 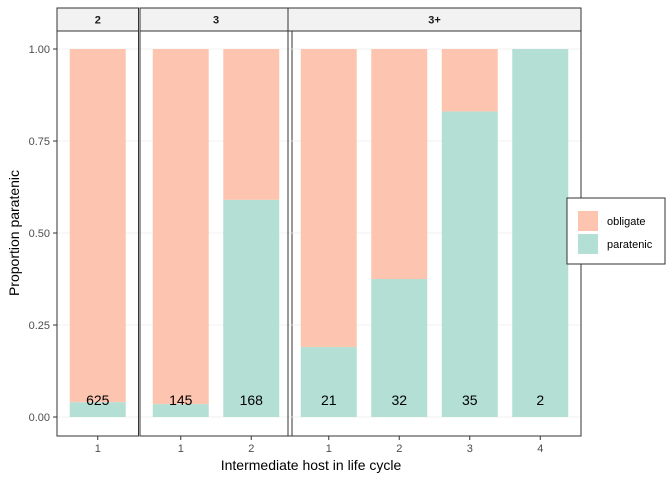 I want to click on count-label: 21, so click(x=329, y=400).